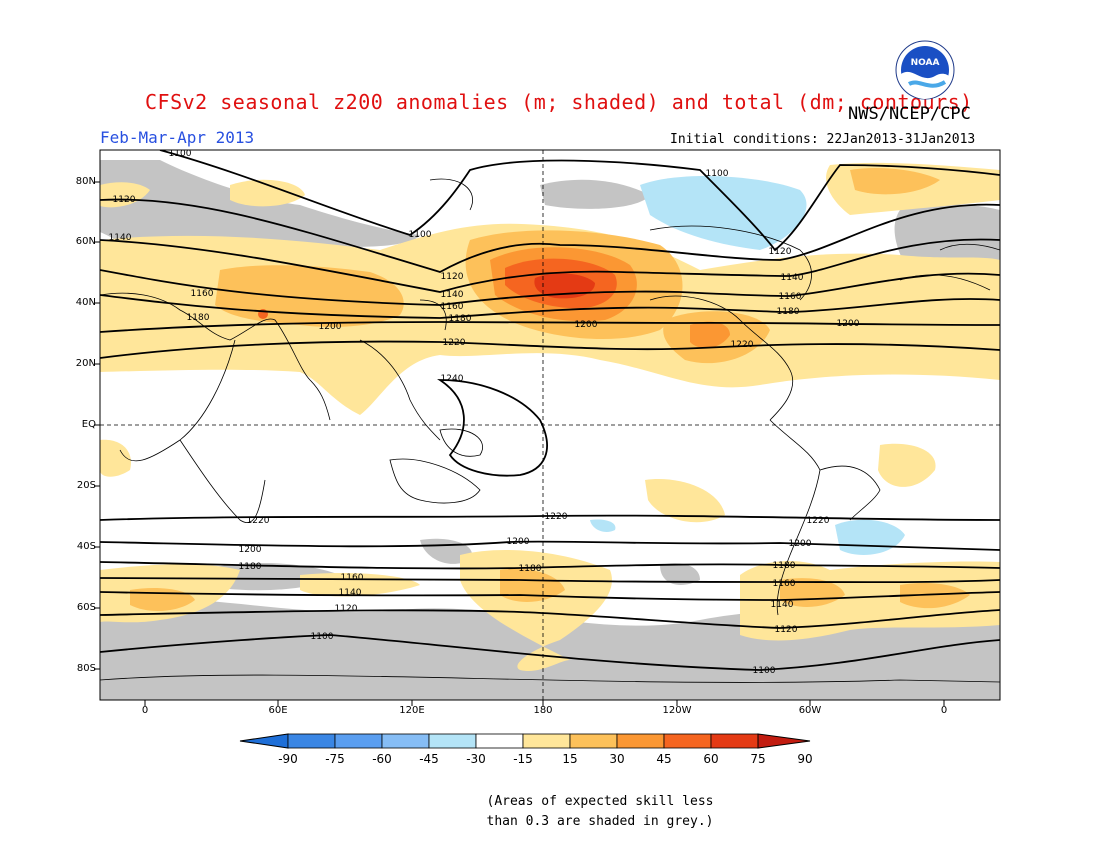  Describe the element at coordinates (600, 801) in the screenshot. I see `skill-note-line1: (Areas of expected skill less` at that location.